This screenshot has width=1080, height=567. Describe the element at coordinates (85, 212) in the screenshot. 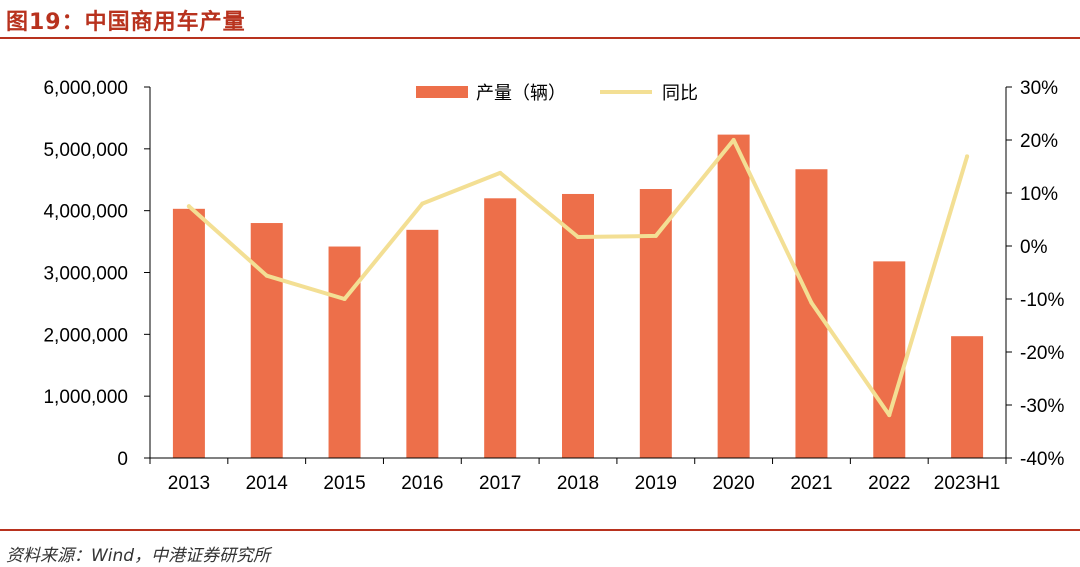

I see `left-tick-label: 4,000,000` at that location.